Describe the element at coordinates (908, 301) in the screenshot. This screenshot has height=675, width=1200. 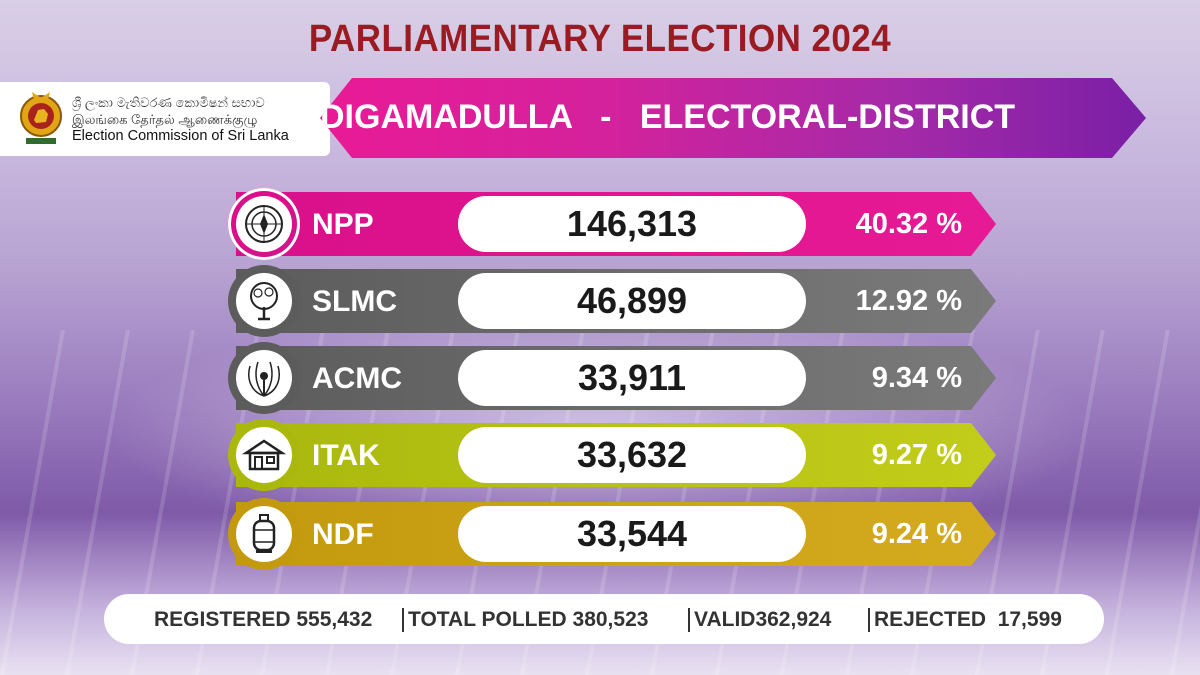
I see `party-percent: 12.92 %` at that location.